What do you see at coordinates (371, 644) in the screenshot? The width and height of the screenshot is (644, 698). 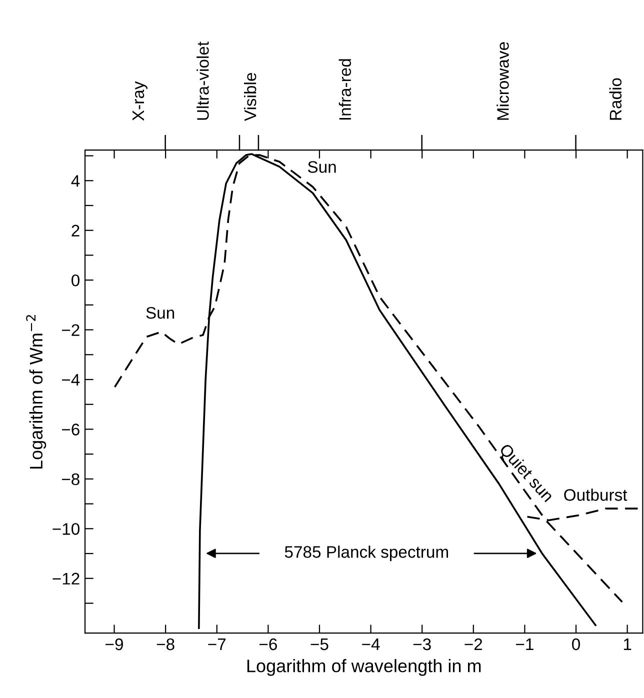 I see `x-tick-label: −4` at bounding box center [371, 644].